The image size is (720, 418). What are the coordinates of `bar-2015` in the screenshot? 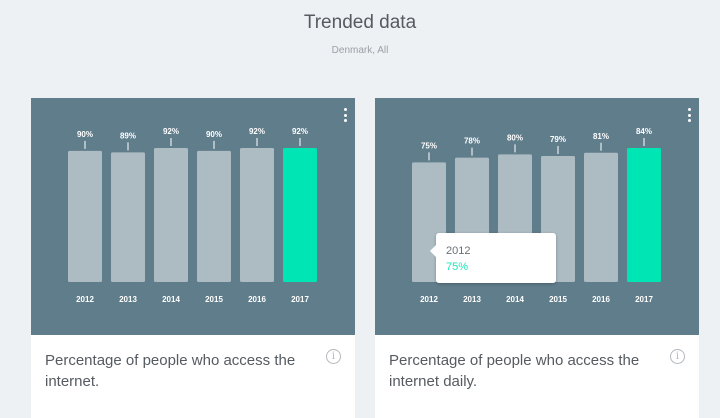 It's located at (214, 216).